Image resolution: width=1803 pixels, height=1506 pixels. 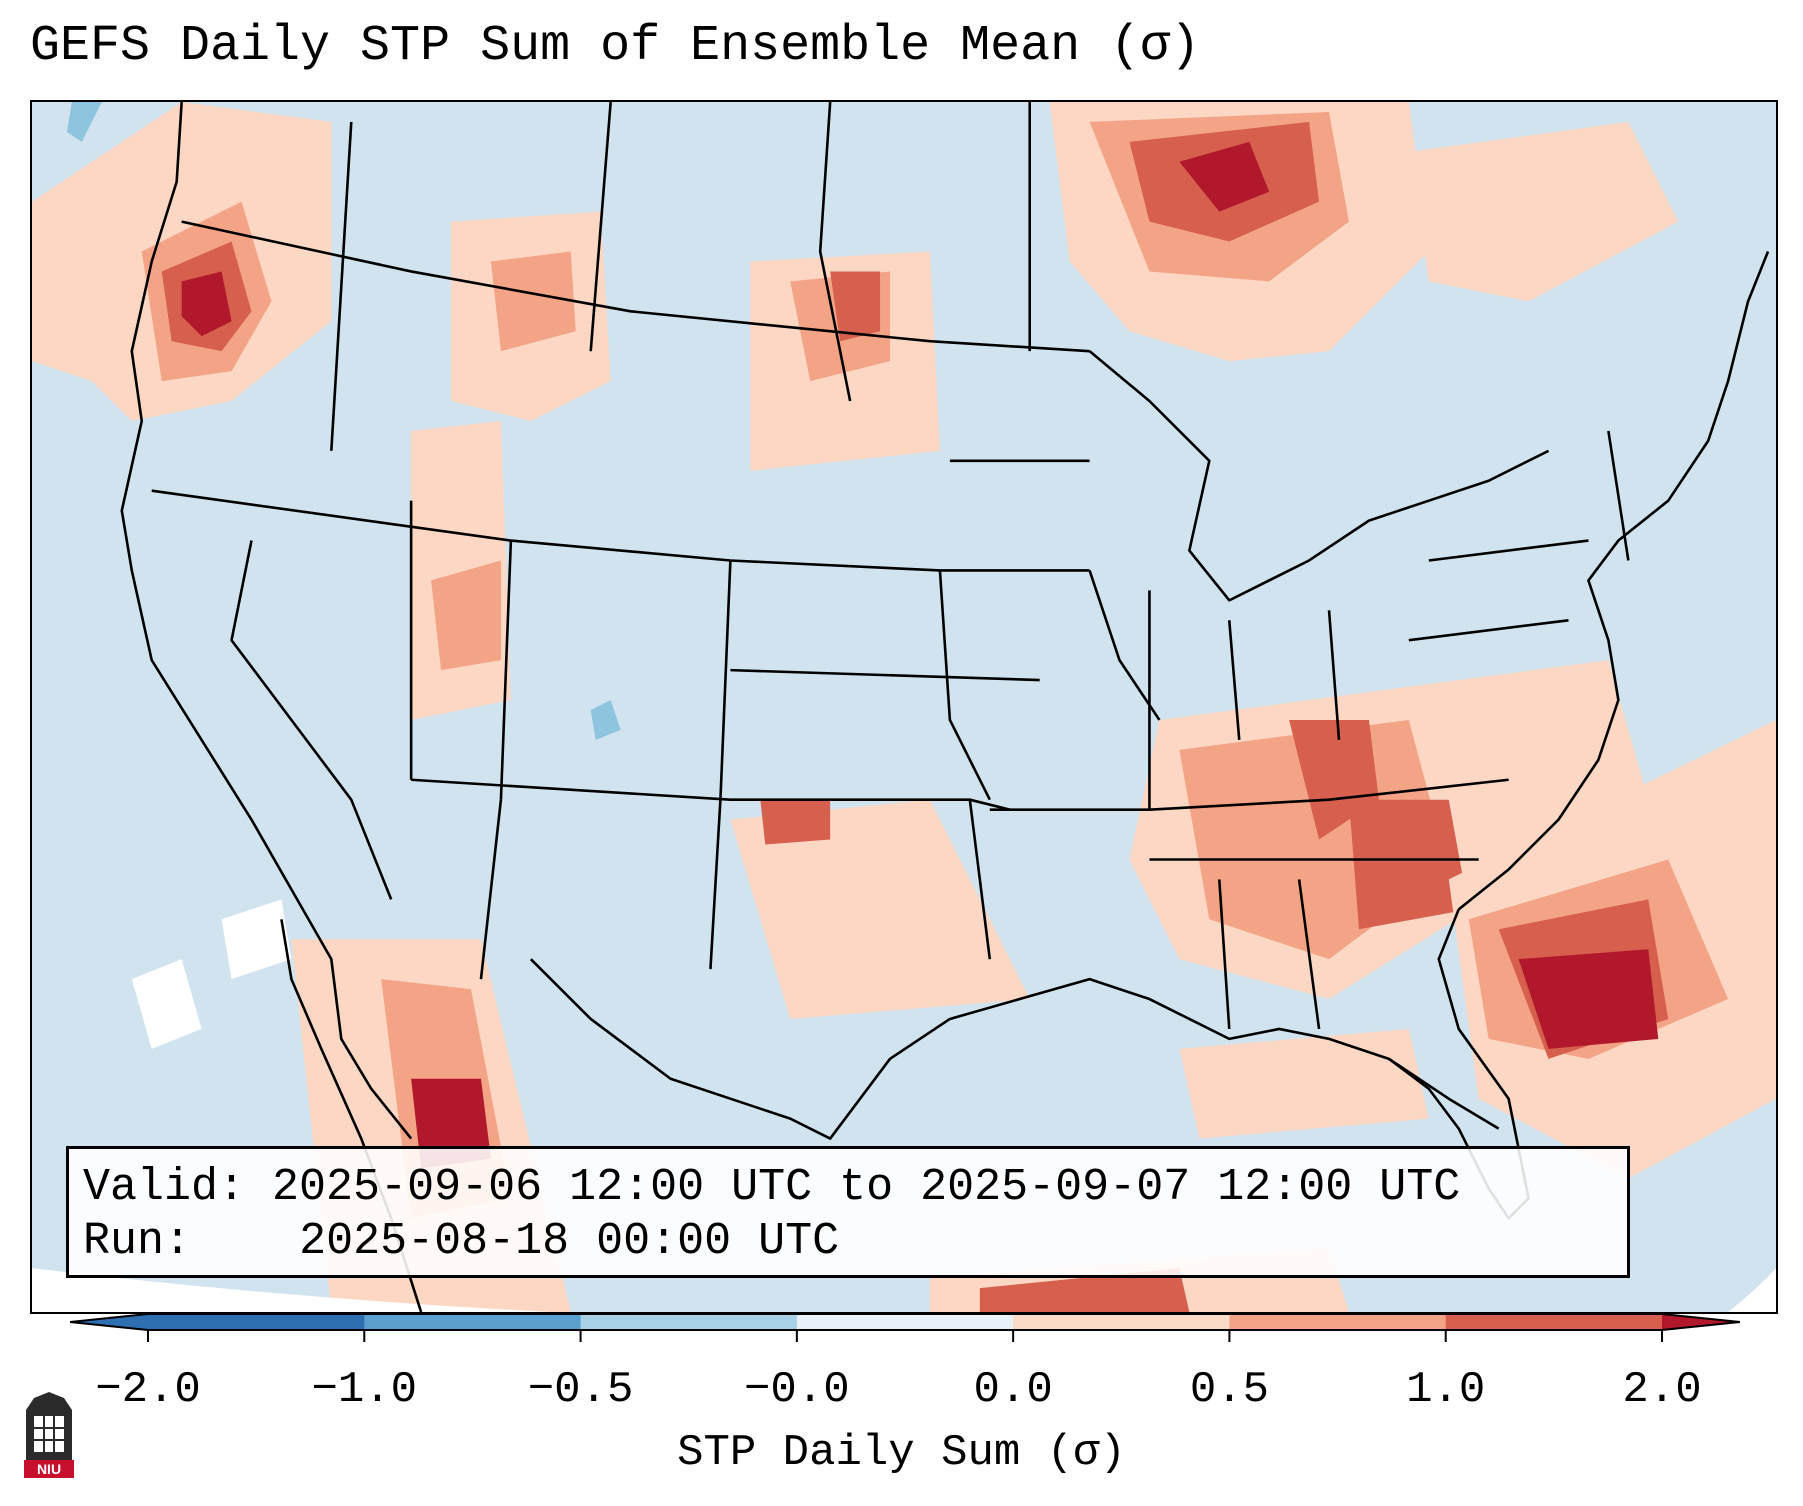 What do you see at coordinates (580, 1390) in the screenshot?
I see `colorbar-tick-label: −0.5` at bounding box center [580, 1390].